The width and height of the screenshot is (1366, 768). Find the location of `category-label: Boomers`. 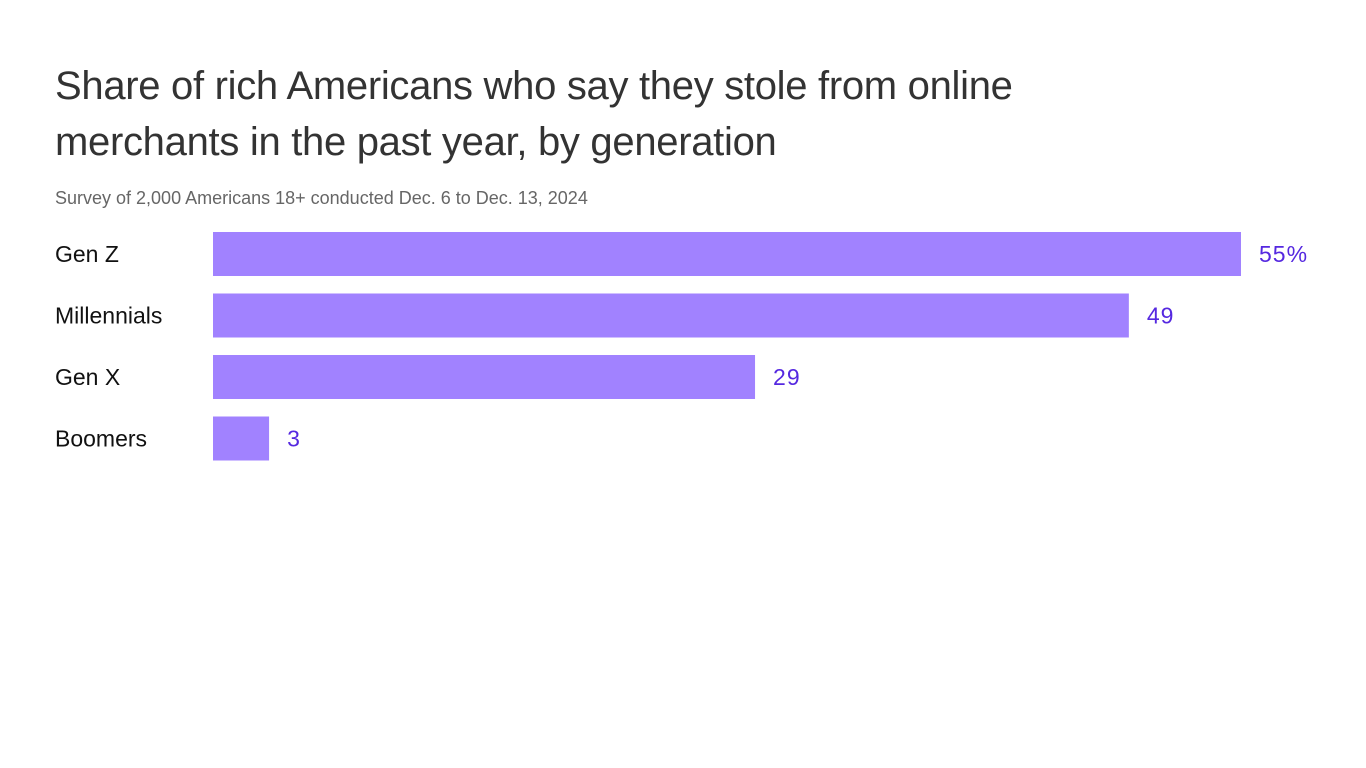

category-label: Boomers is located at coordinates (101, 439).